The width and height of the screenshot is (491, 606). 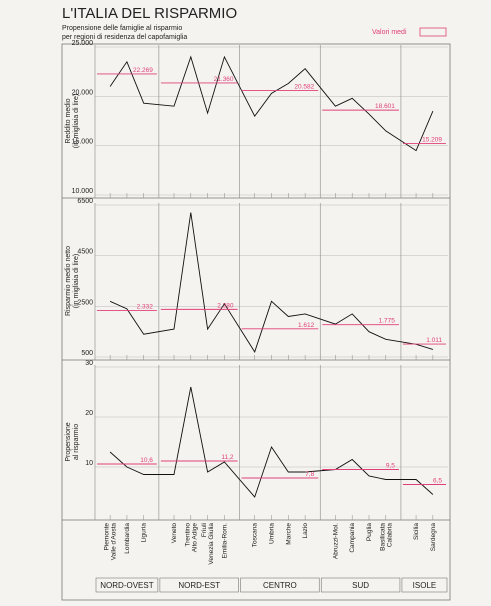 What do you see at coordinates (68, 120) in the screenshot?
I see `y-axis-label: Reddito medio` at bounding box center [68, 120].